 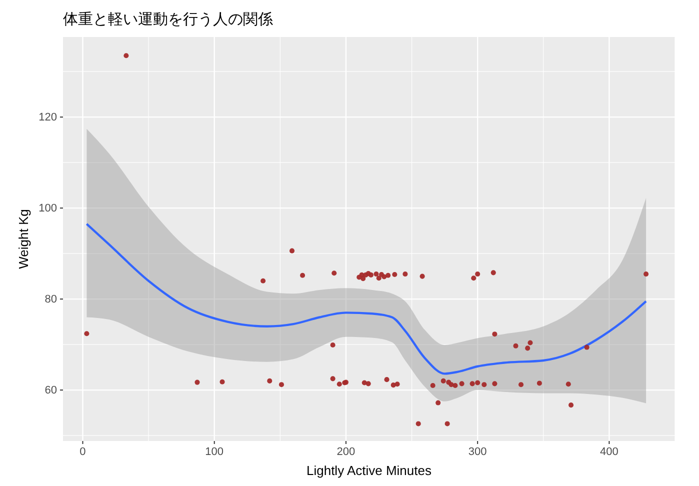 What do you see at coordinates (477, 452) in the screenshot?
I see `x-tick-label: 300` at bounding box center [477, 452].